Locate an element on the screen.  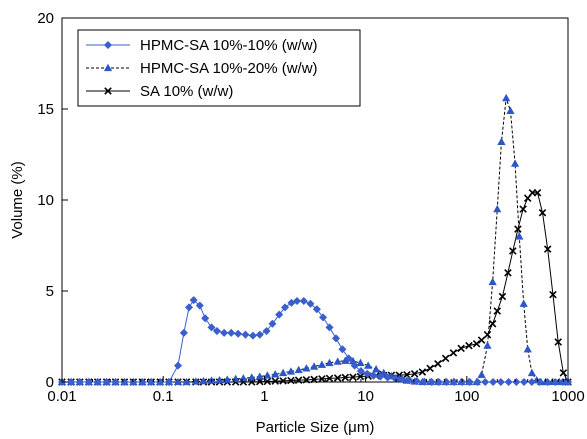
x-tick-label: 10 is located at coordinates (365, 396).